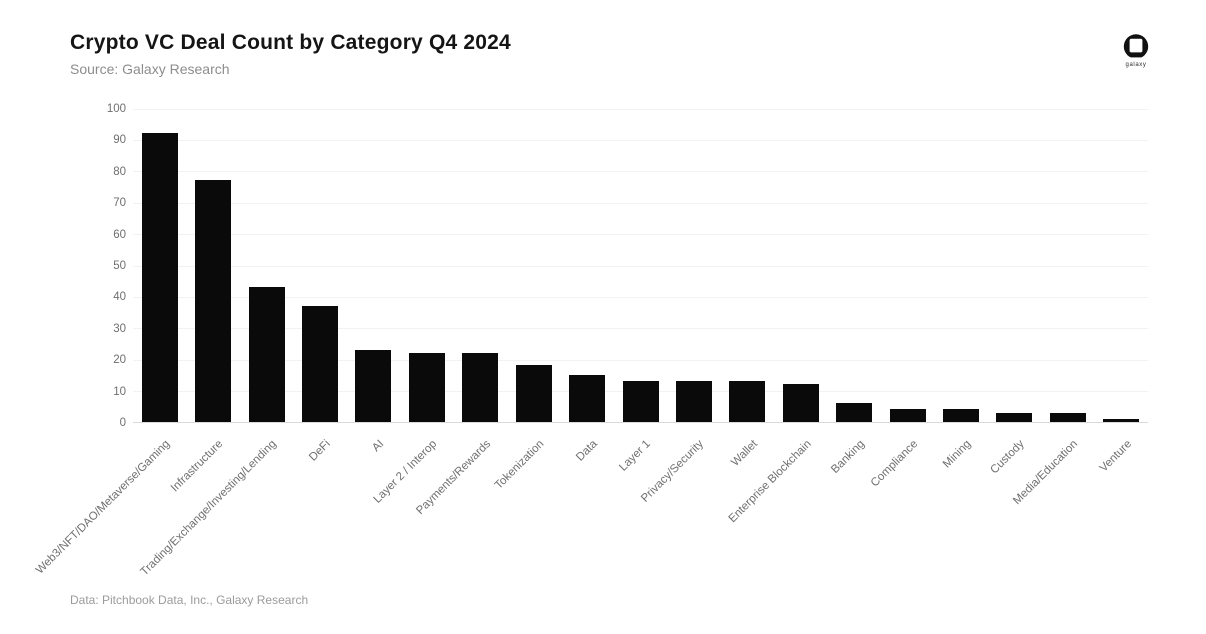  I want to click on y-tick-label: 50, so click(119, 266).